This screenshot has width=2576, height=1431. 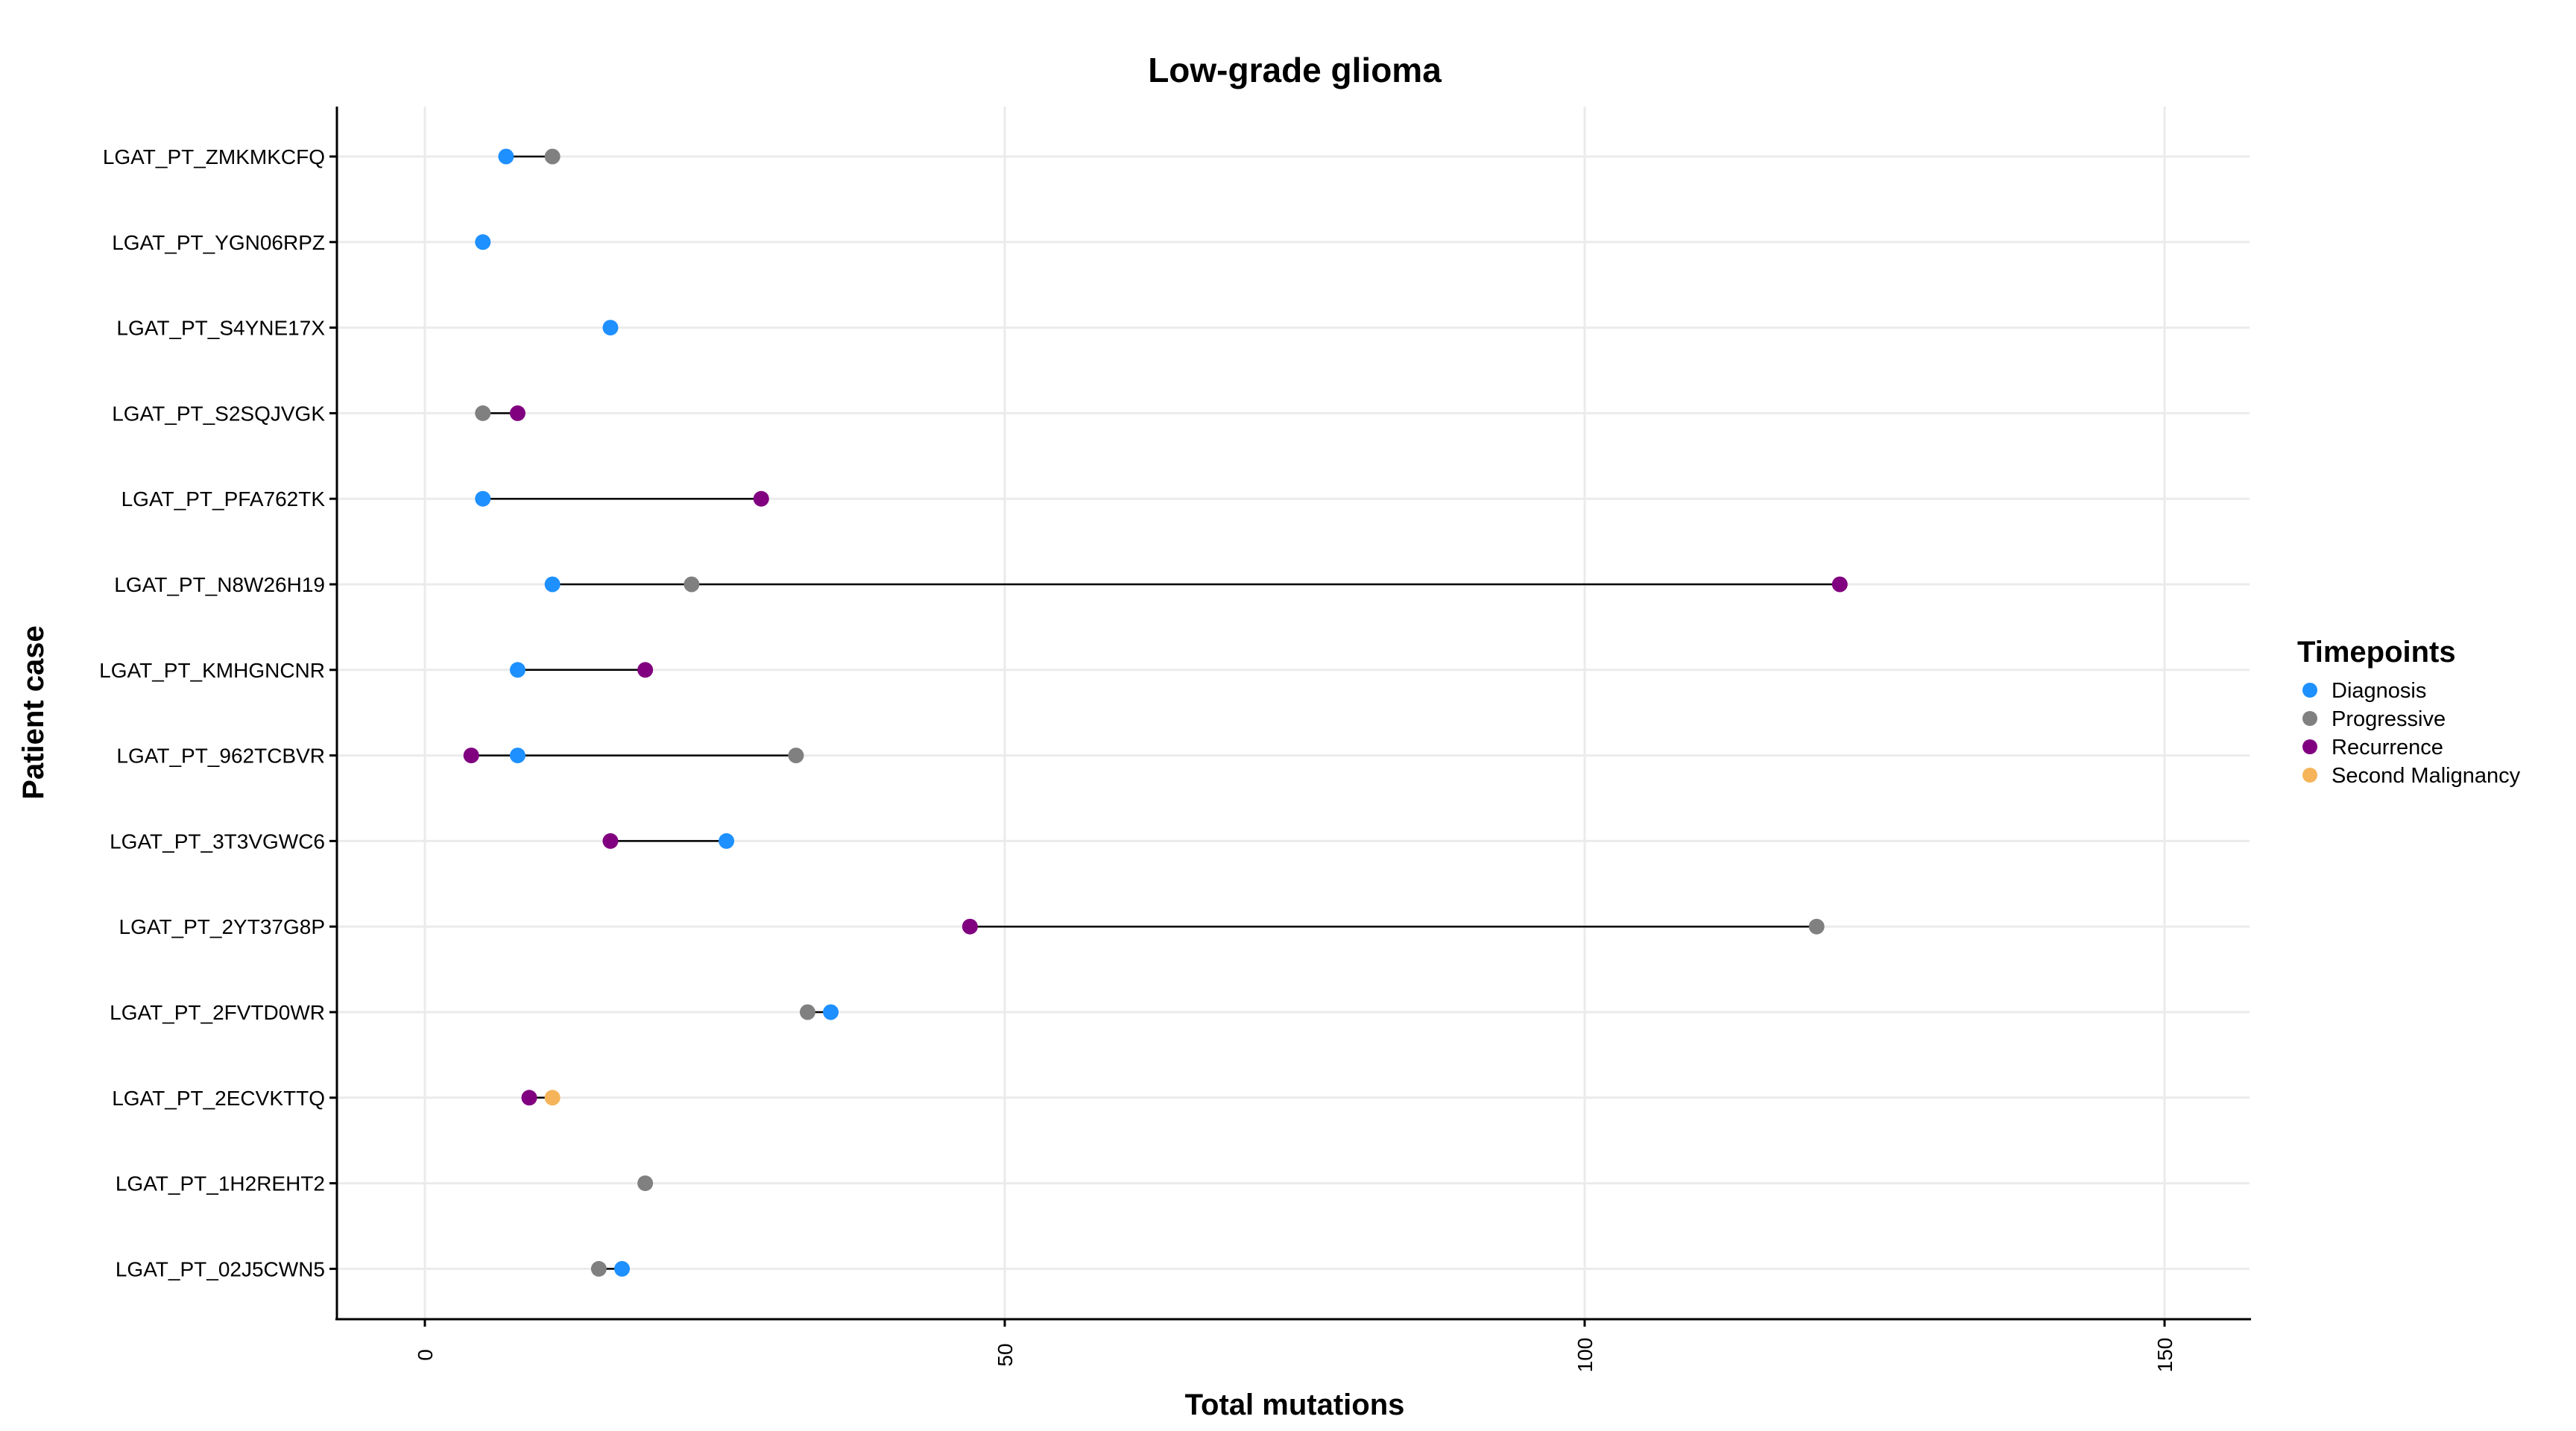 What do you see at coordinates (1295, 1405) in the screenshot?
I see `x-axis-title: Total mutations` at bounding box center [1295, 1405].